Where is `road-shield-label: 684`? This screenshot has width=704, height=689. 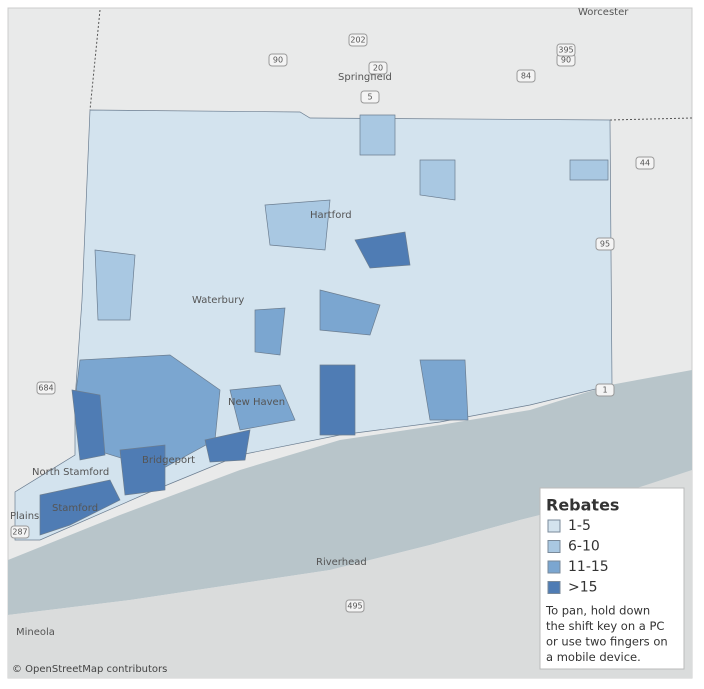 road-shield-label: 684 is located at coordinates (45, 388).